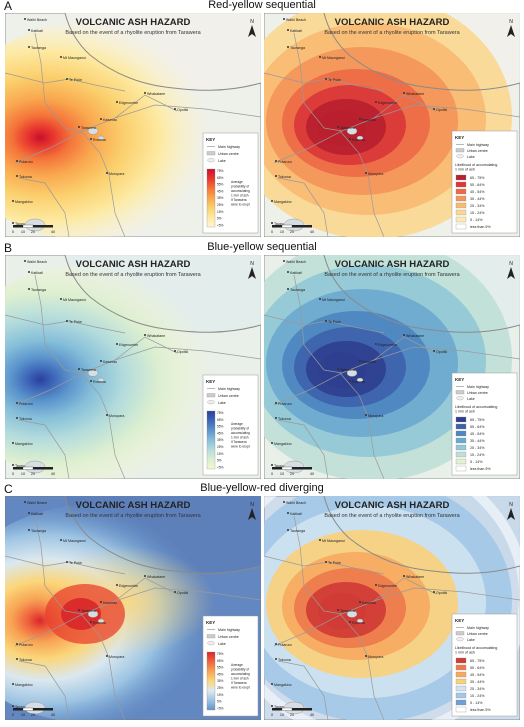 This screenshot has height=727, width=524. What do you see at coordinates (220, 205) in the screenshot?
I see `legend-tick: 25%` at bounding box center [220, 205].